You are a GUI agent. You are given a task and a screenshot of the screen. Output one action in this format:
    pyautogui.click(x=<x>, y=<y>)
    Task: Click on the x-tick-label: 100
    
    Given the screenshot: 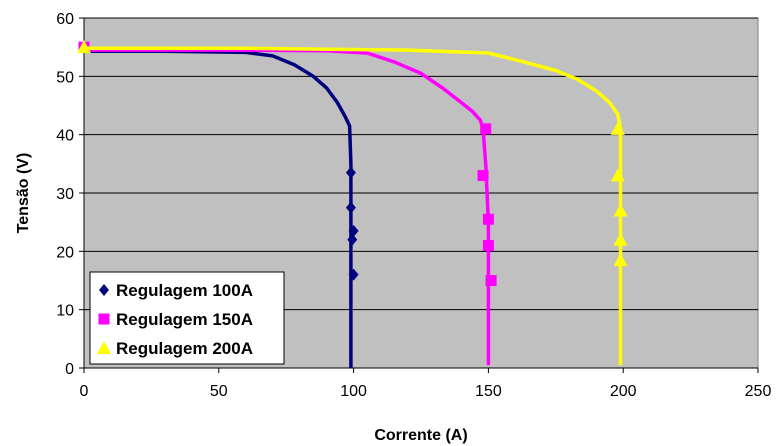 What is the action you would take?
    pyautogui.click(x=353, y=391)
    